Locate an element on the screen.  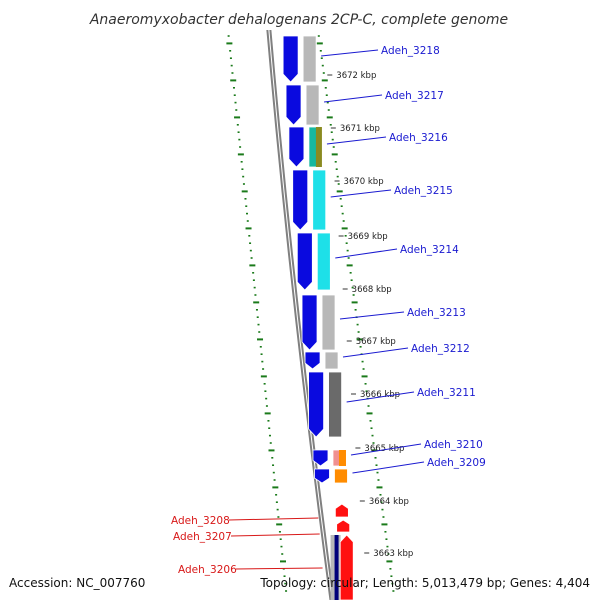
gene-label: Adeh_3217 is located at coordinates (414, 96).